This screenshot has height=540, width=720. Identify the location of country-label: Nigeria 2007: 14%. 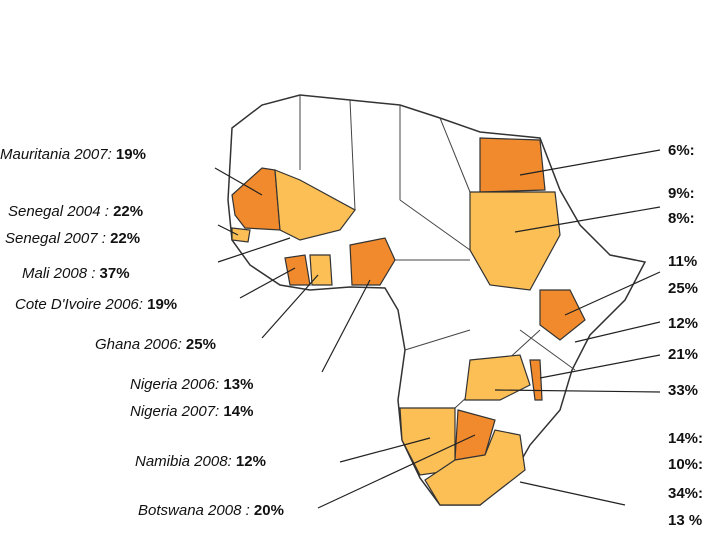
(191, 411).